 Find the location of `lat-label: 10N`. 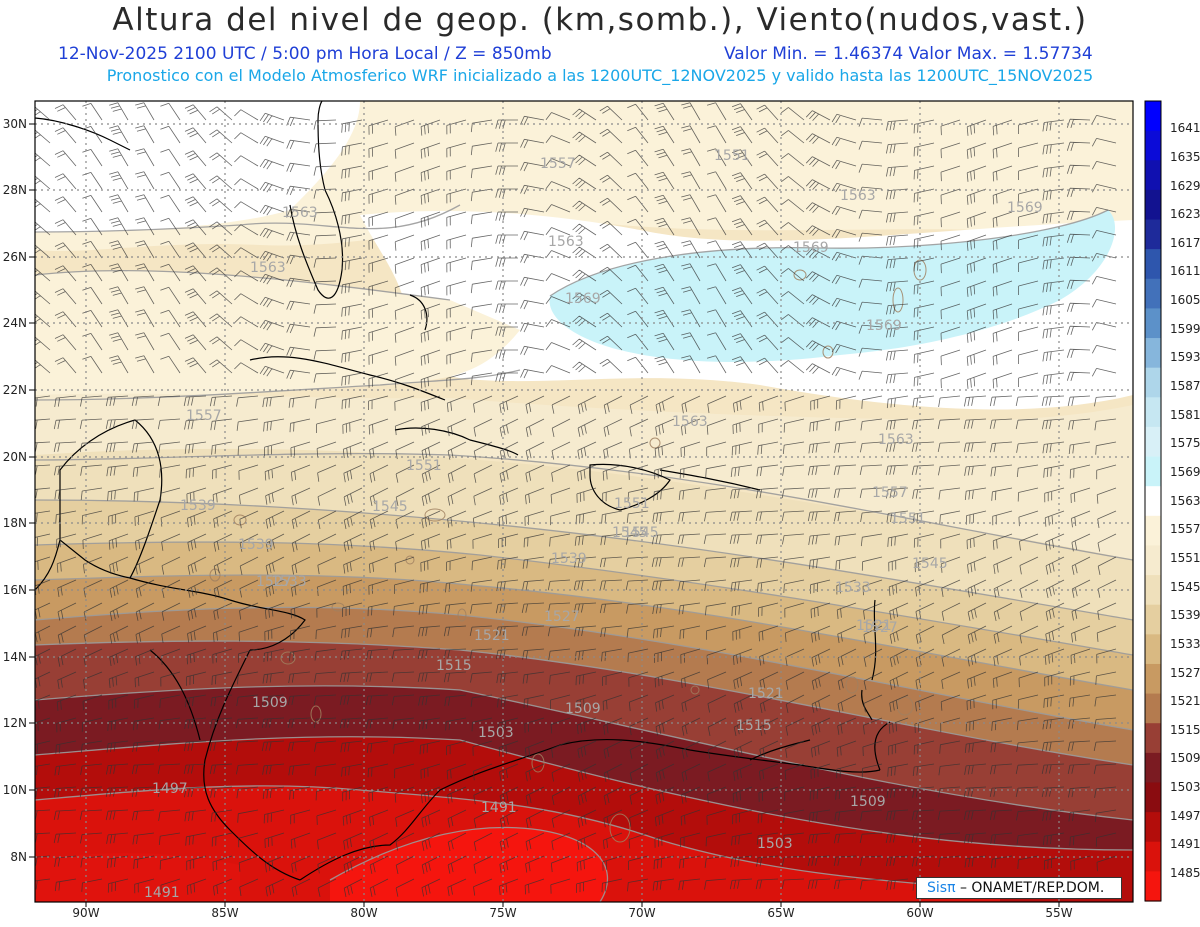

lat-label: 10N is located at coordinates (15, 790).